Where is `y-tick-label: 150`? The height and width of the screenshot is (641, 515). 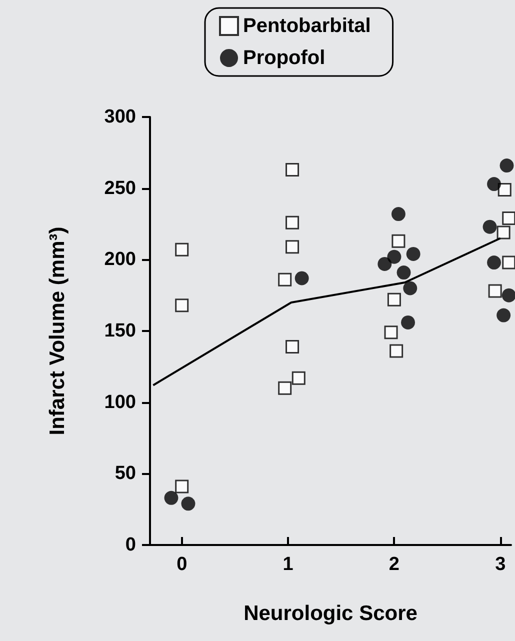
y-tick-label: 150 is located at coordinates (120, 331).